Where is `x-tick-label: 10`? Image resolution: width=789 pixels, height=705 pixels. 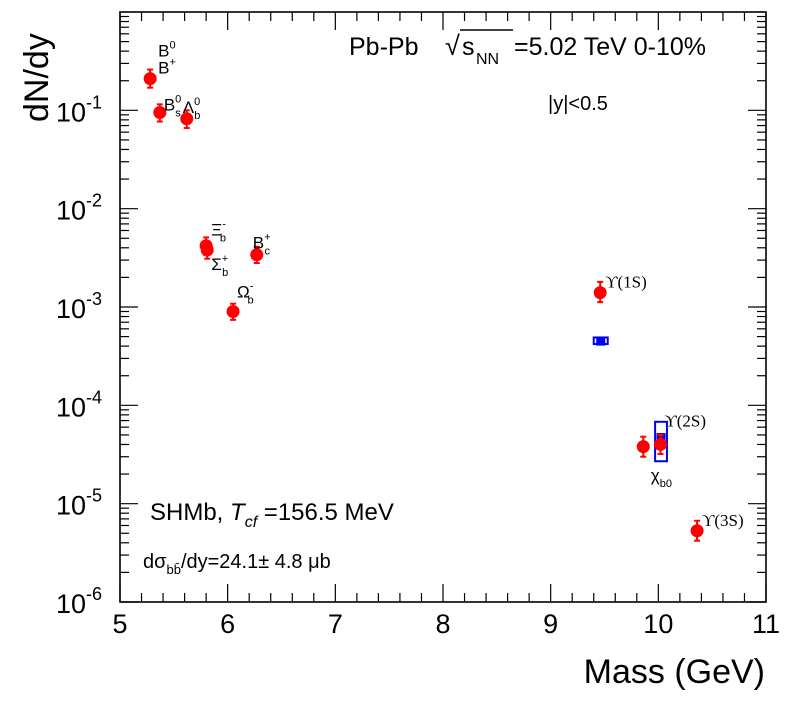
x-tick-label: 10 is located at coordinates (658, 624).